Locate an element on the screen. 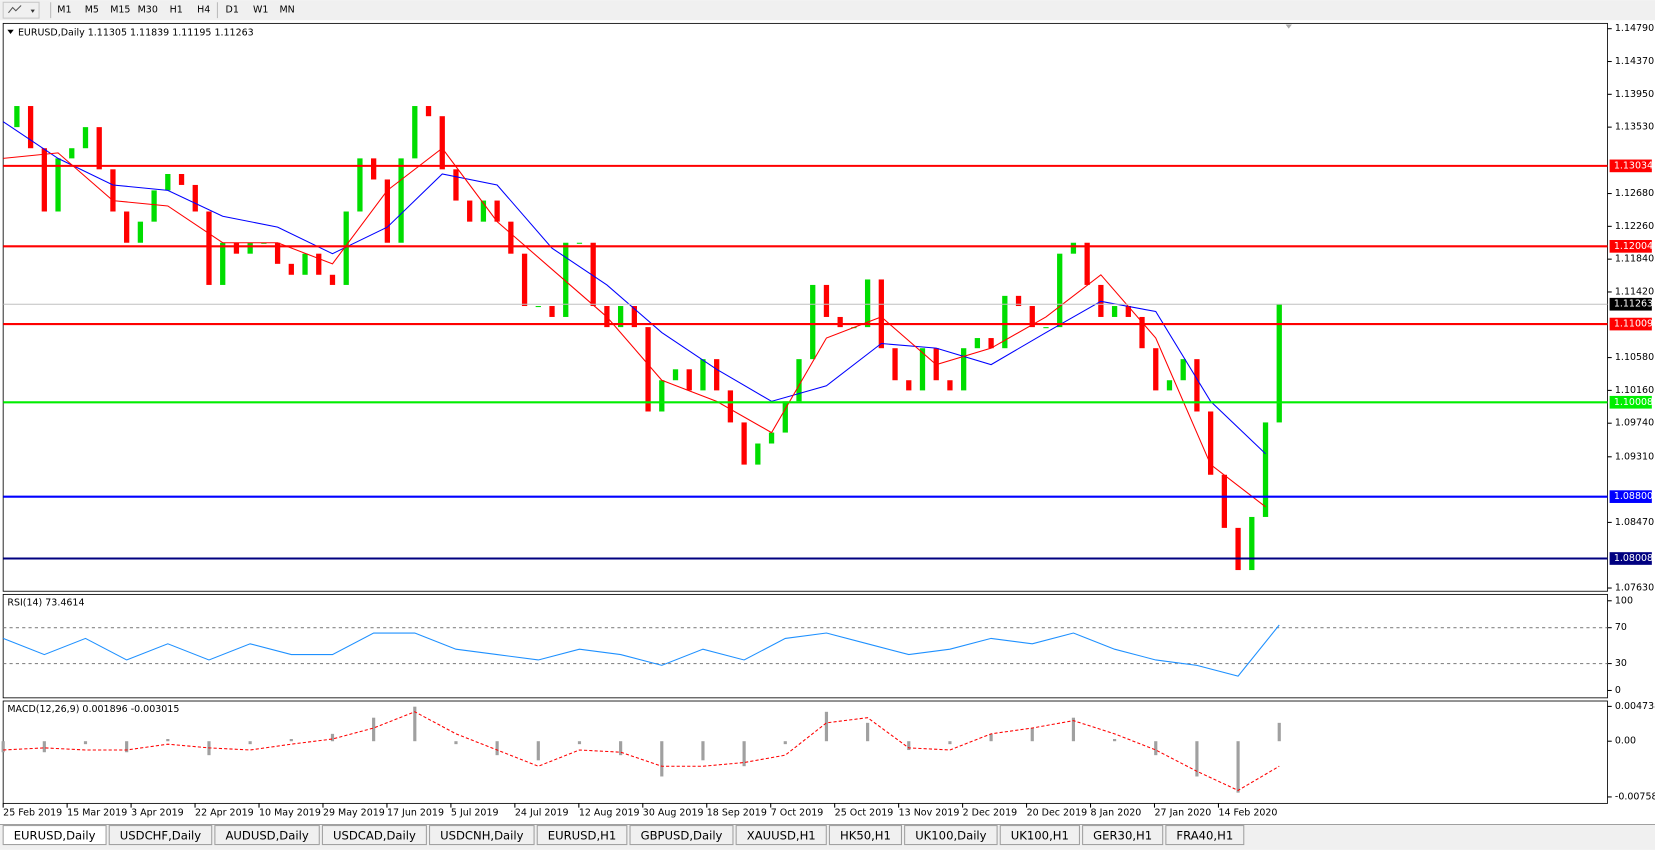  macd-panel is located at coordinates (805, 752).